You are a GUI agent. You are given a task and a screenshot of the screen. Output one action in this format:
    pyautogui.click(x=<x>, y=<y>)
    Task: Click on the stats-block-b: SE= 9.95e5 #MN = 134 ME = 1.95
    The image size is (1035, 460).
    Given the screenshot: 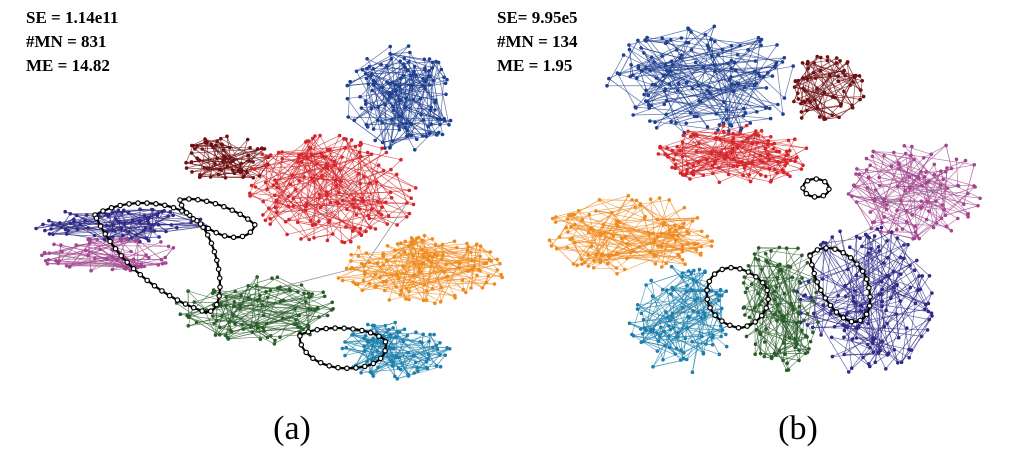 What is the action you would take?
    pyautogui.click(x=537, y=42)
    